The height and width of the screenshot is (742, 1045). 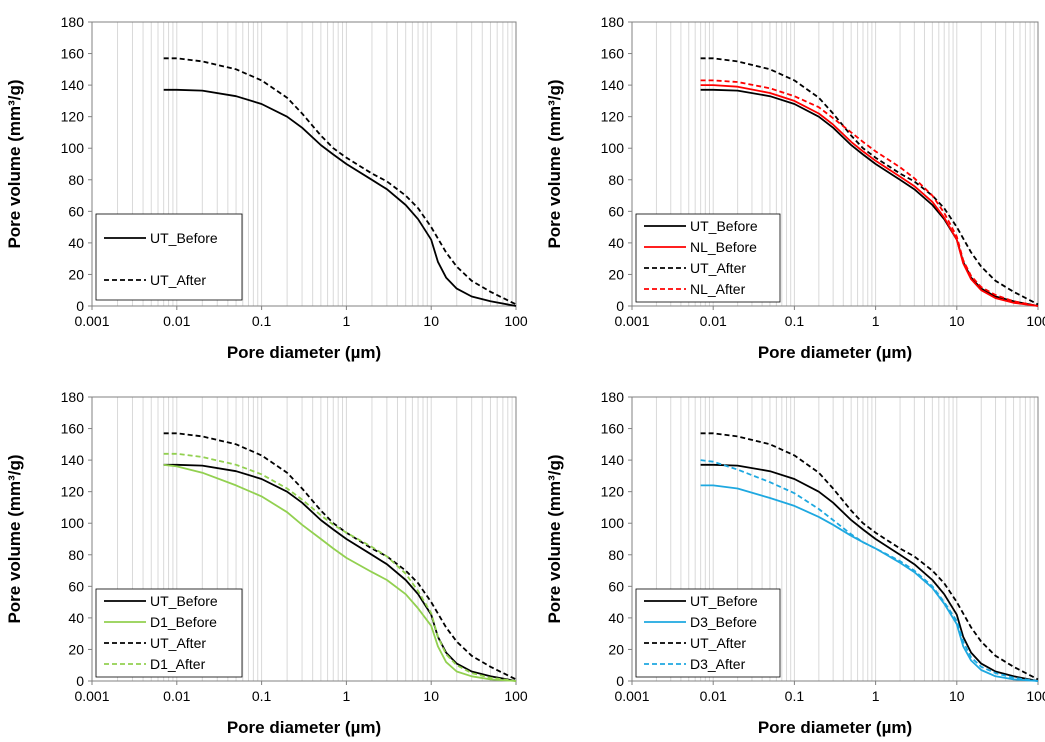 What do you see at coordinates (178, 664) in the screenshot?
I see `legend-label: D1_After` at bounding box center [178, 664].